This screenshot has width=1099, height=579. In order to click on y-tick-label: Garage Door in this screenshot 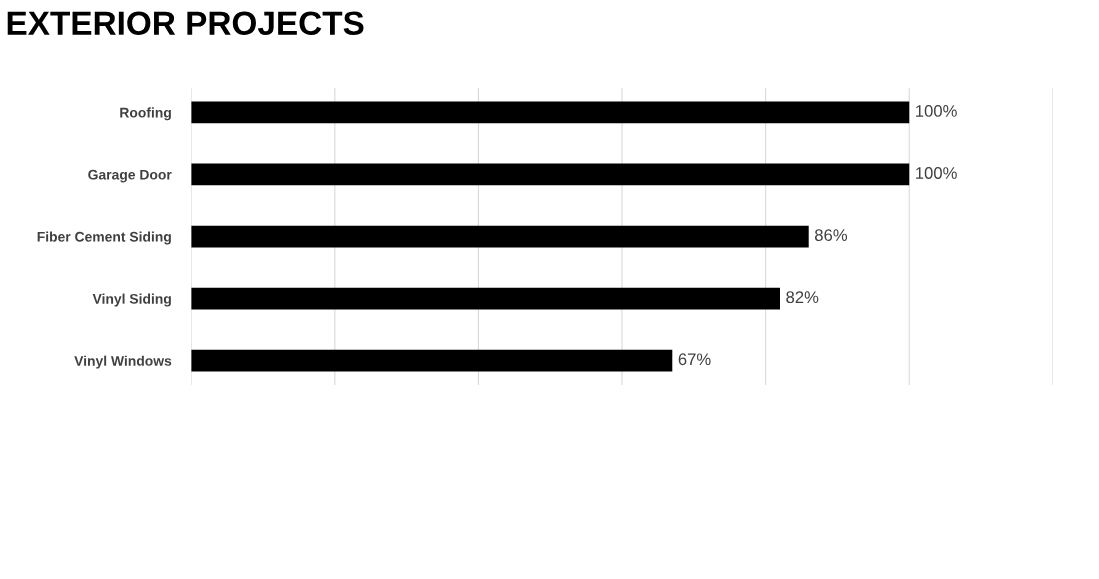, I will do `click(130, 176)`.